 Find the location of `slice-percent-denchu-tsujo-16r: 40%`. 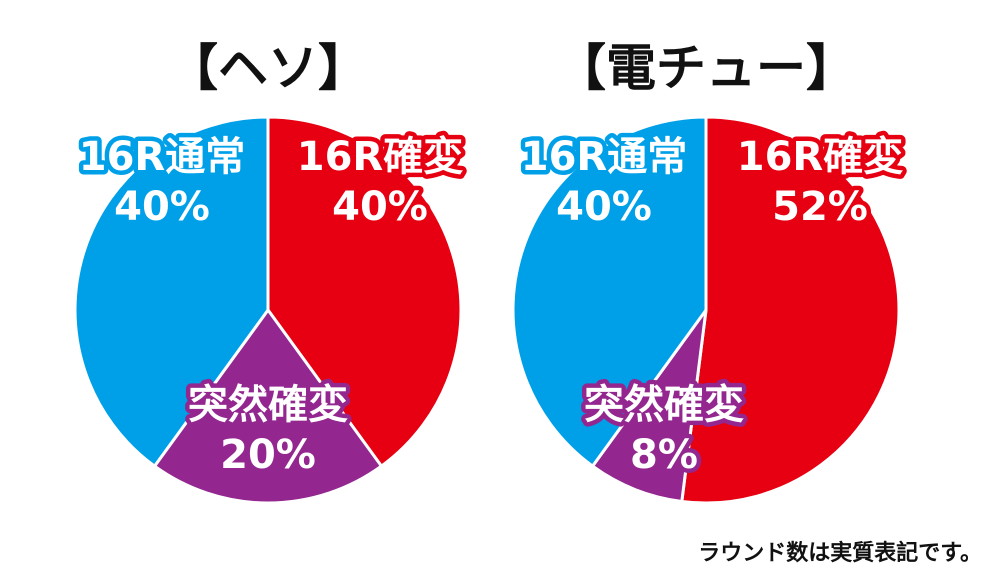

slice-percent-denchu-tsujo-16r: 40% is located at coordinates (604, 207).